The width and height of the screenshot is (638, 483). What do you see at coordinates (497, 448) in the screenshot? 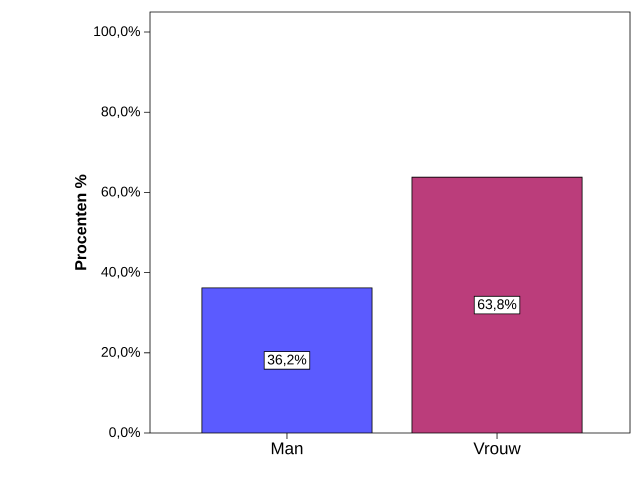
I see `x-tick-label: Vrouw` at bounding box center [497, 448].